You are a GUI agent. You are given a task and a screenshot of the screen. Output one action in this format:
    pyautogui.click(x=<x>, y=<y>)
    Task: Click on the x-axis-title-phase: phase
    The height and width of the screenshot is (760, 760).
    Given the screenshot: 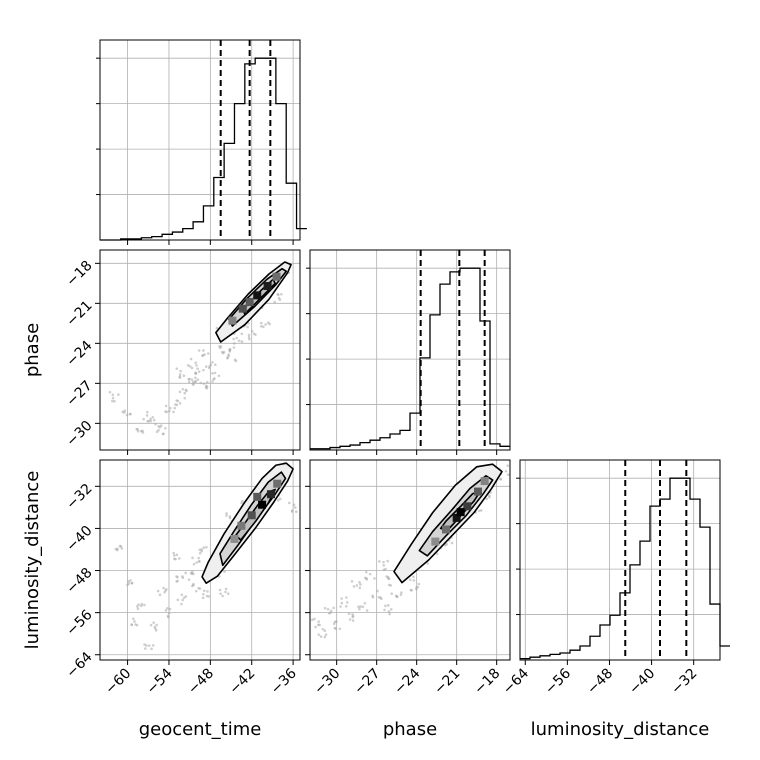 What is the action you would take?
    pyautogui.click(x=410, y=729)
    